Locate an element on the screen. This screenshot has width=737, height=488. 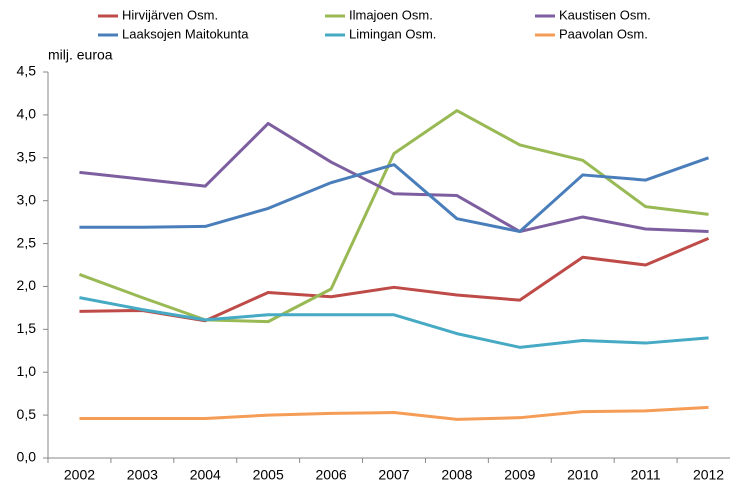
legend-label: Kaustisen Osm. is located at coordinates (605, 14).